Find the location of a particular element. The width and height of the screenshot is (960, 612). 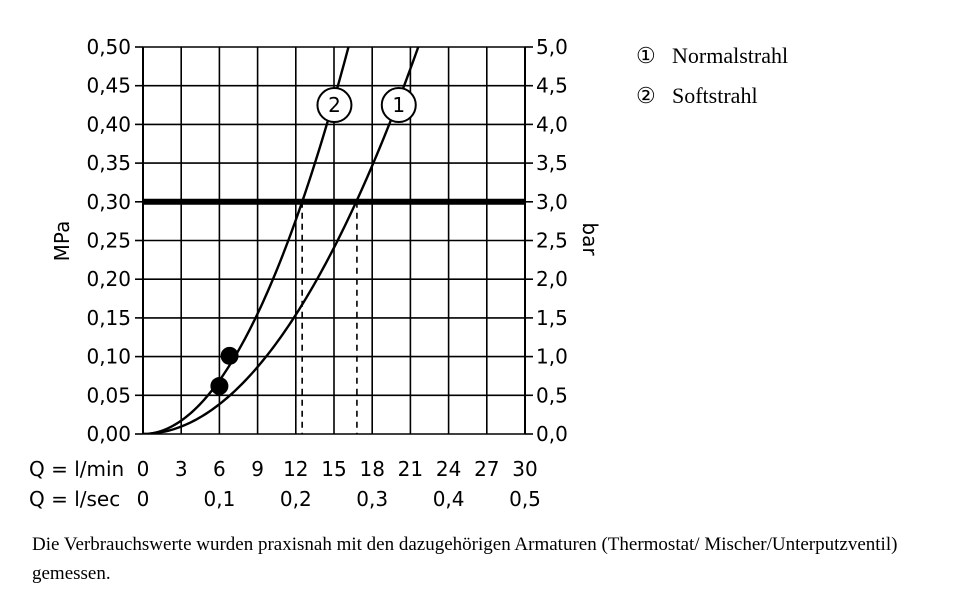

x-axis-lmin-tick-label: 12 is located at coordinates (295, 469).